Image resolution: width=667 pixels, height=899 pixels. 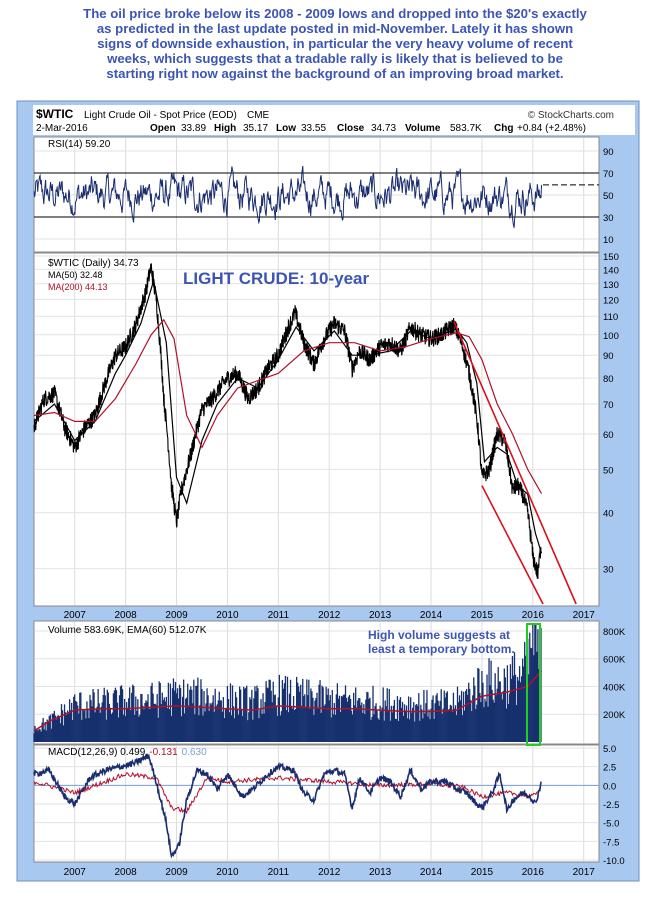 I want to click on y-tick-label: 130, so click(x=611, y=285).